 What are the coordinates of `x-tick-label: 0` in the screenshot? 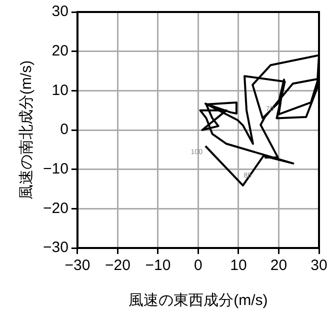 It's located at (198, 265).